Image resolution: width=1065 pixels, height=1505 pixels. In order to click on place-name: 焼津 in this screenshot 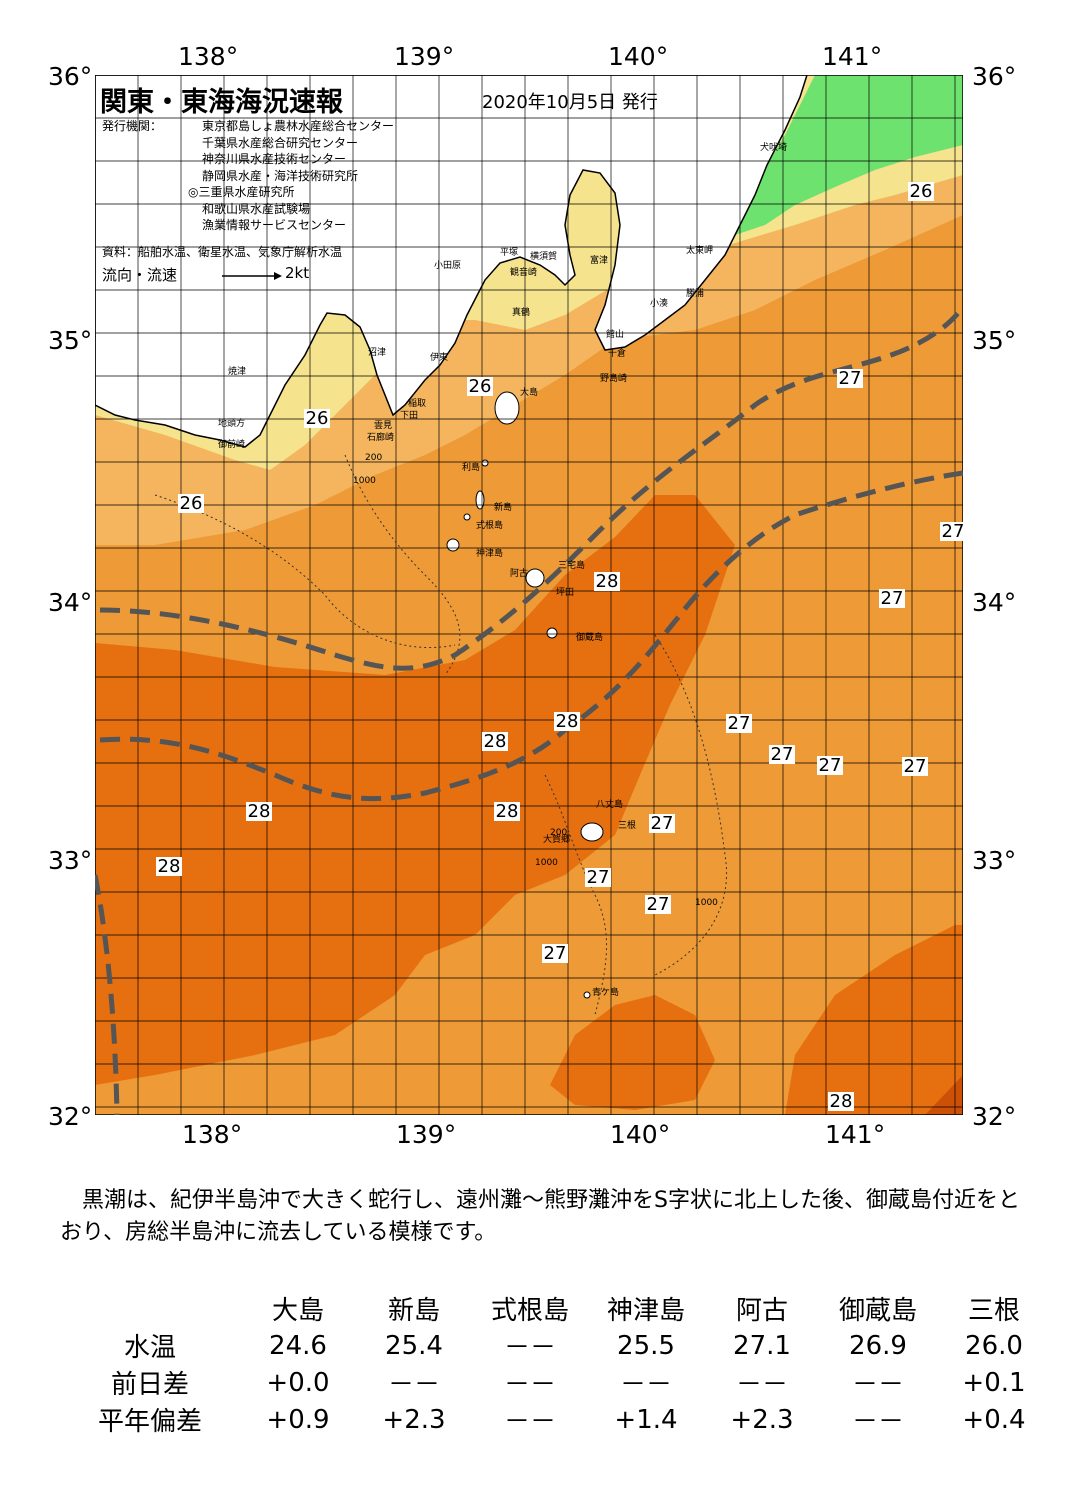, I will do `click(237, 372)`.